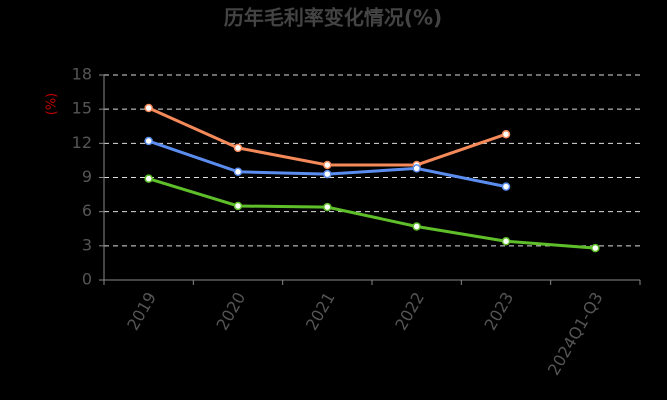  I want to click on y-tick-label: 9, so click(87, 176).